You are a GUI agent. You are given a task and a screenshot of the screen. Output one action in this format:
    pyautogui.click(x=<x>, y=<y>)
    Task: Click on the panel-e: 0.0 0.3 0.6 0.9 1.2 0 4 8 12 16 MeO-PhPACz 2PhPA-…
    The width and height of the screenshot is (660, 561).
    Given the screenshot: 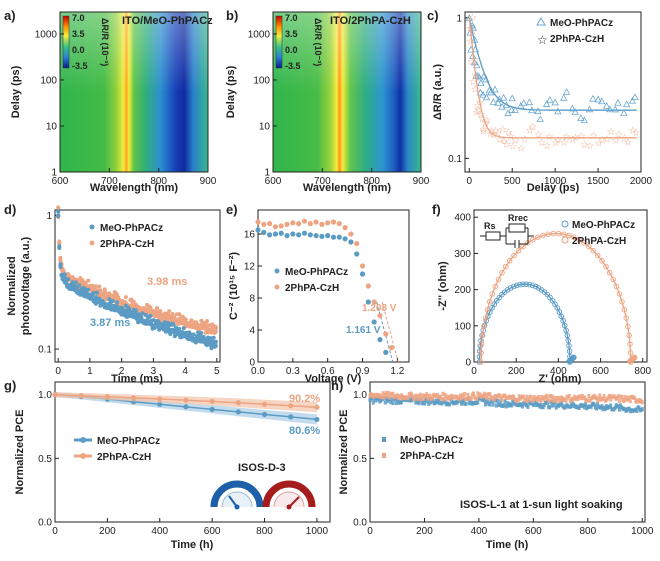 What is the action you would take?
    pyautogui.click(x=319, y=297)
    